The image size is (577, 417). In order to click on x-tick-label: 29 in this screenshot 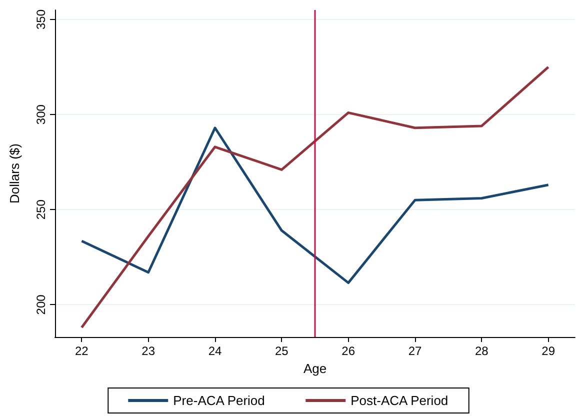, I will do `click(549, 351)`.